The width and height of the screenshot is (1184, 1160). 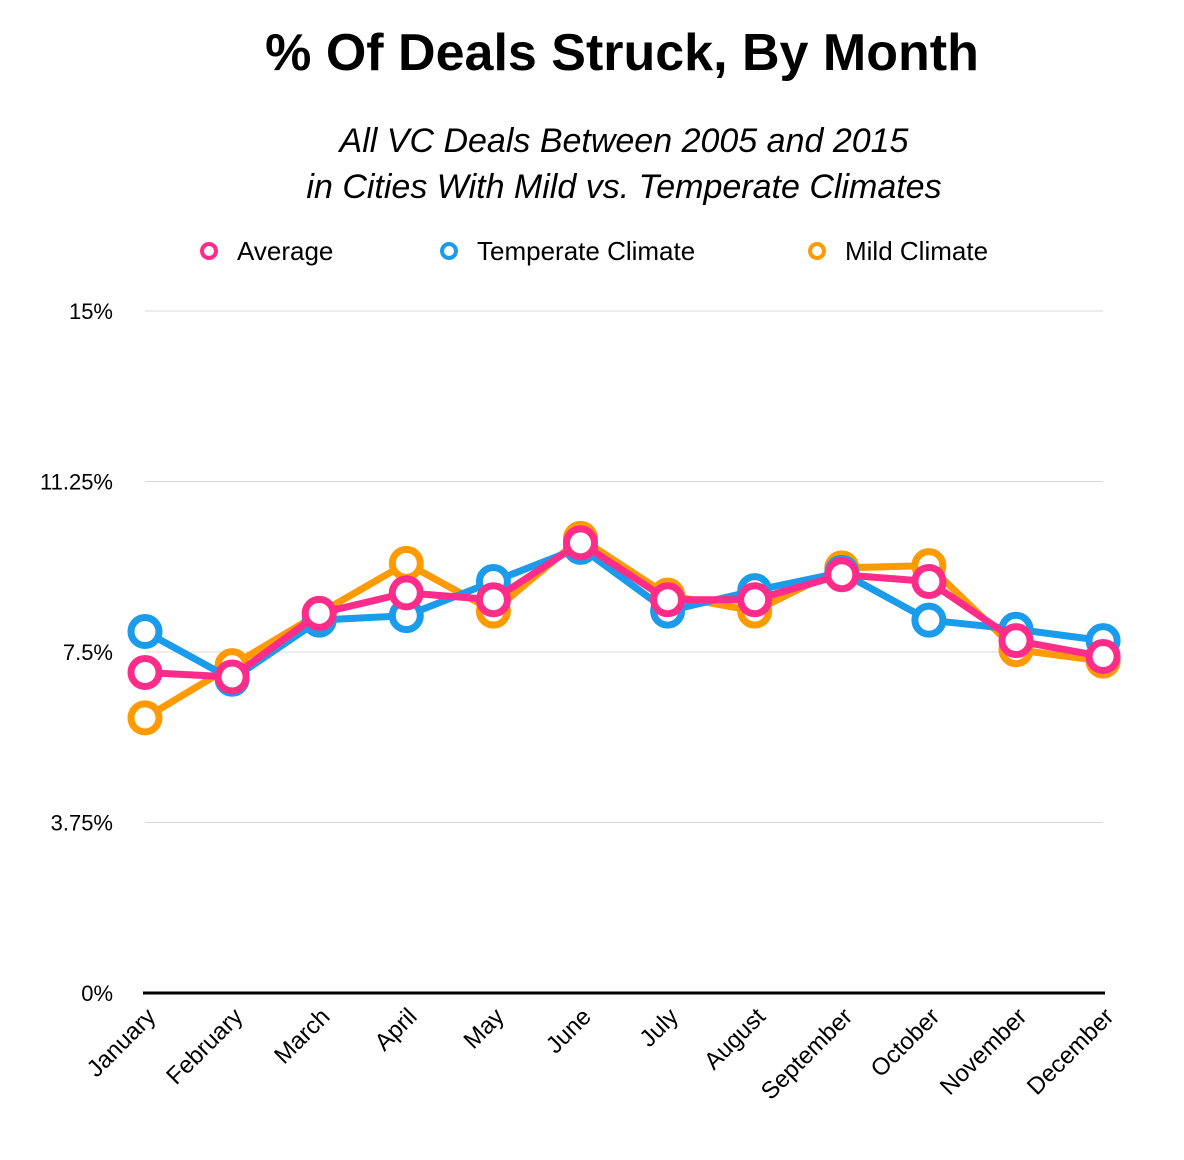 I want to click on x-tick-label: April, so click(x=395, y=1029).